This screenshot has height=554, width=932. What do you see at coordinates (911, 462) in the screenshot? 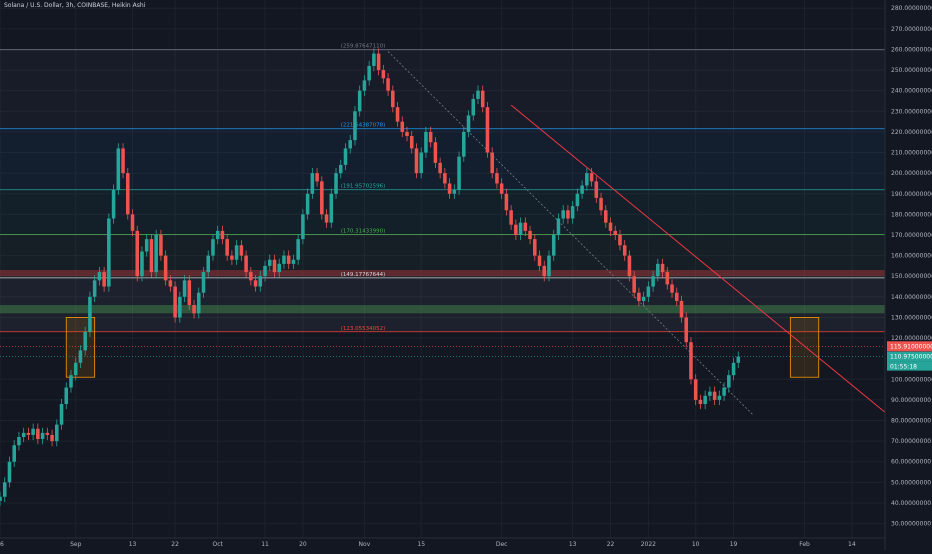
I see `price-tick-label: 60.00000000` at bounding box center [911, 462].